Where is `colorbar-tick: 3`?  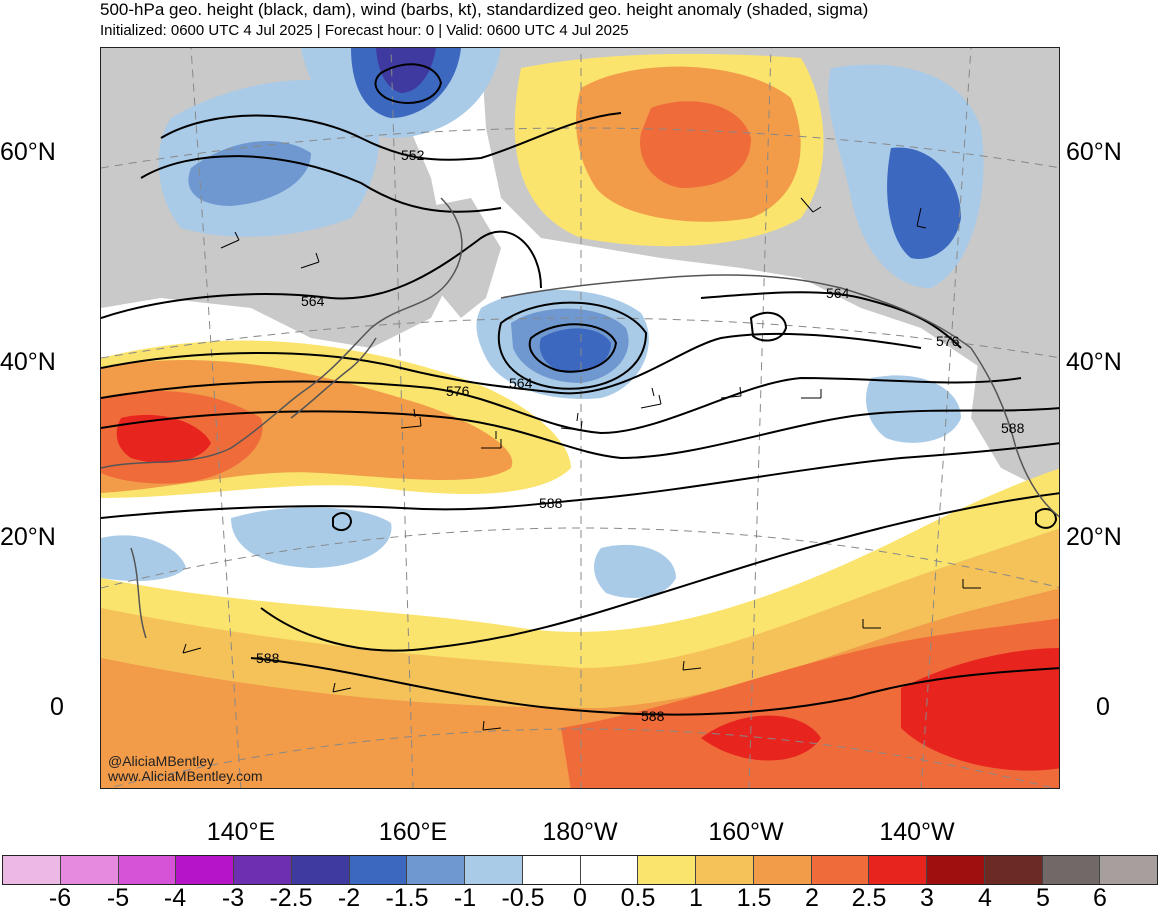 colorbar-tick: 3 is located at coordinates (927, 898).